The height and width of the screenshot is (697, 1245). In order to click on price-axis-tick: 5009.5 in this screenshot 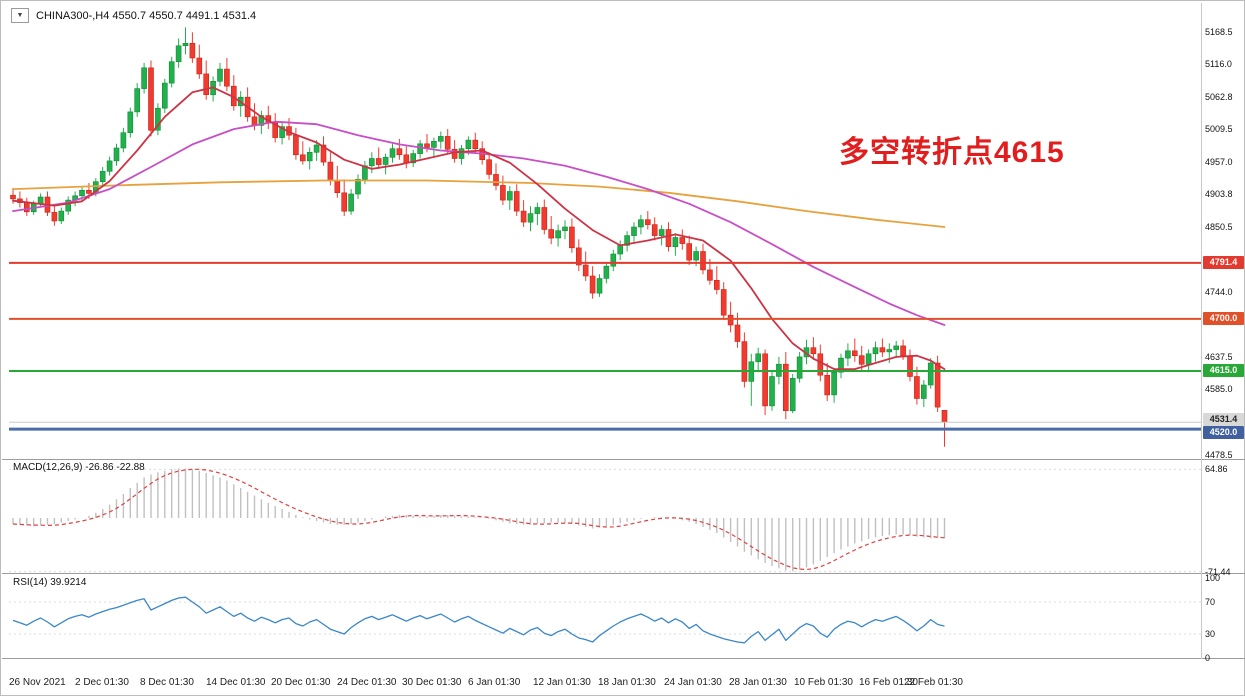, I will do `click(1219, 129)`.